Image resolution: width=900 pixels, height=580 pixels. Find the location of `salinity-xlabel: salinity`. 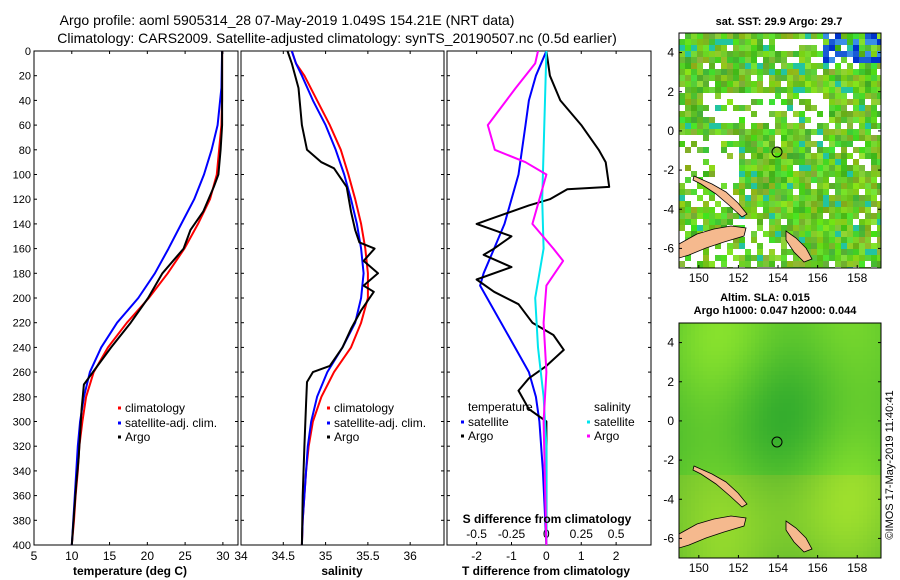

salinity-xlabel: salinity is located at coordinates (342, 571).